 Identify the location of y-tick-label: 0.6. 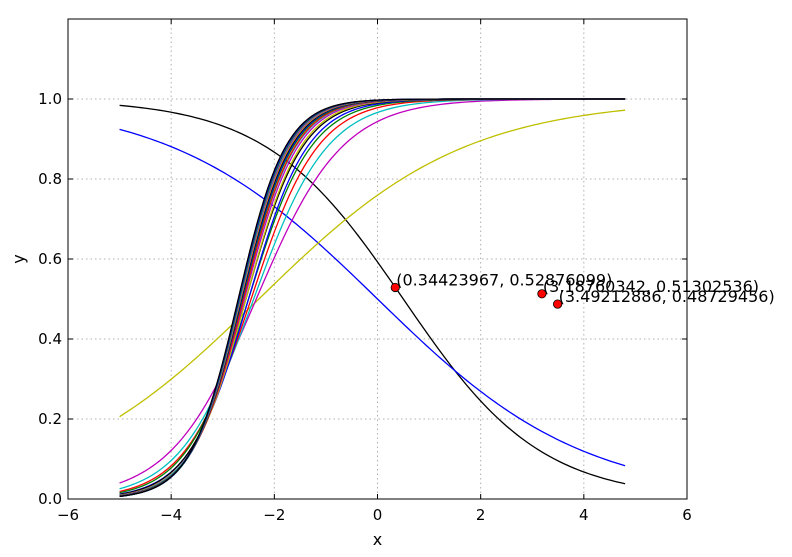
(50, 259).